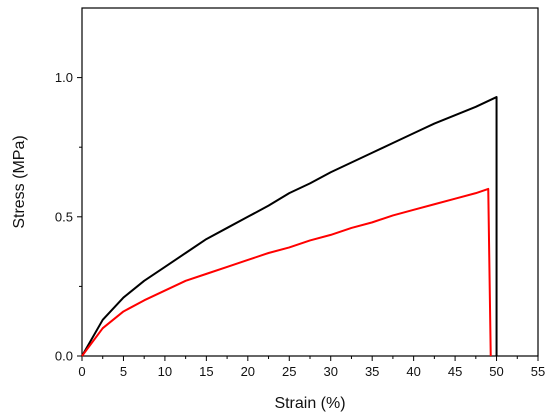  Describe the element at coordinates (64, 356) in the screenshot. I see `y-tick-label: 0.0` at that location.